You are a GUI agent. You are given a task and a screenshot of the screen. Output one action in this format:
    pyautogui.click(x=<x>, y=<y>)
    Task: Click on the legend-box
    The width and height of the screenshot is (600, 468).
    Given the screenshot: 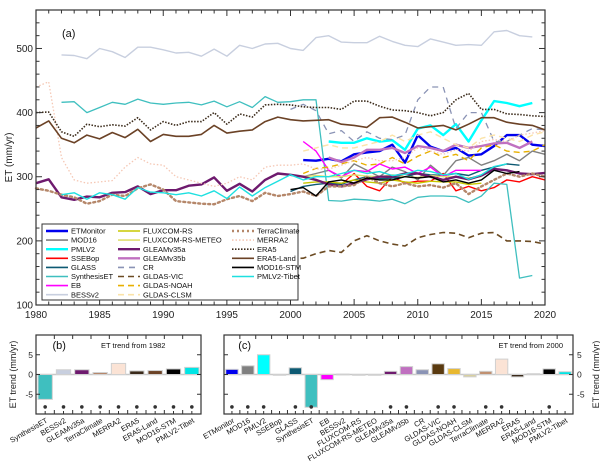 What is the action you would take?
    pyautogui.click(x=170, y=262)
    